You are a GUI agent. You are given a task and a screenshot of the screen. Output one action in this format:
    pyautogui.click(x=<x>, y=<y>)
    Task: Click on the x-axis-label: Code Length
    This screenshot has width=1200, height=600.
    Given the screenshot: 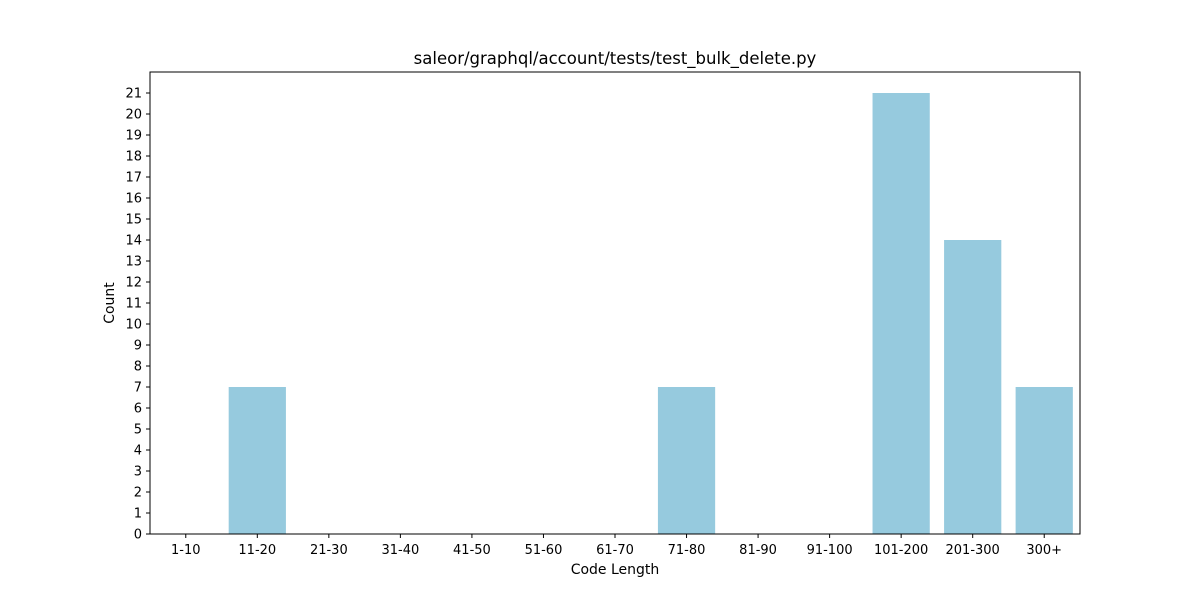 What is the action you would take?
    pyautogui.click(x=615, y=570)
    